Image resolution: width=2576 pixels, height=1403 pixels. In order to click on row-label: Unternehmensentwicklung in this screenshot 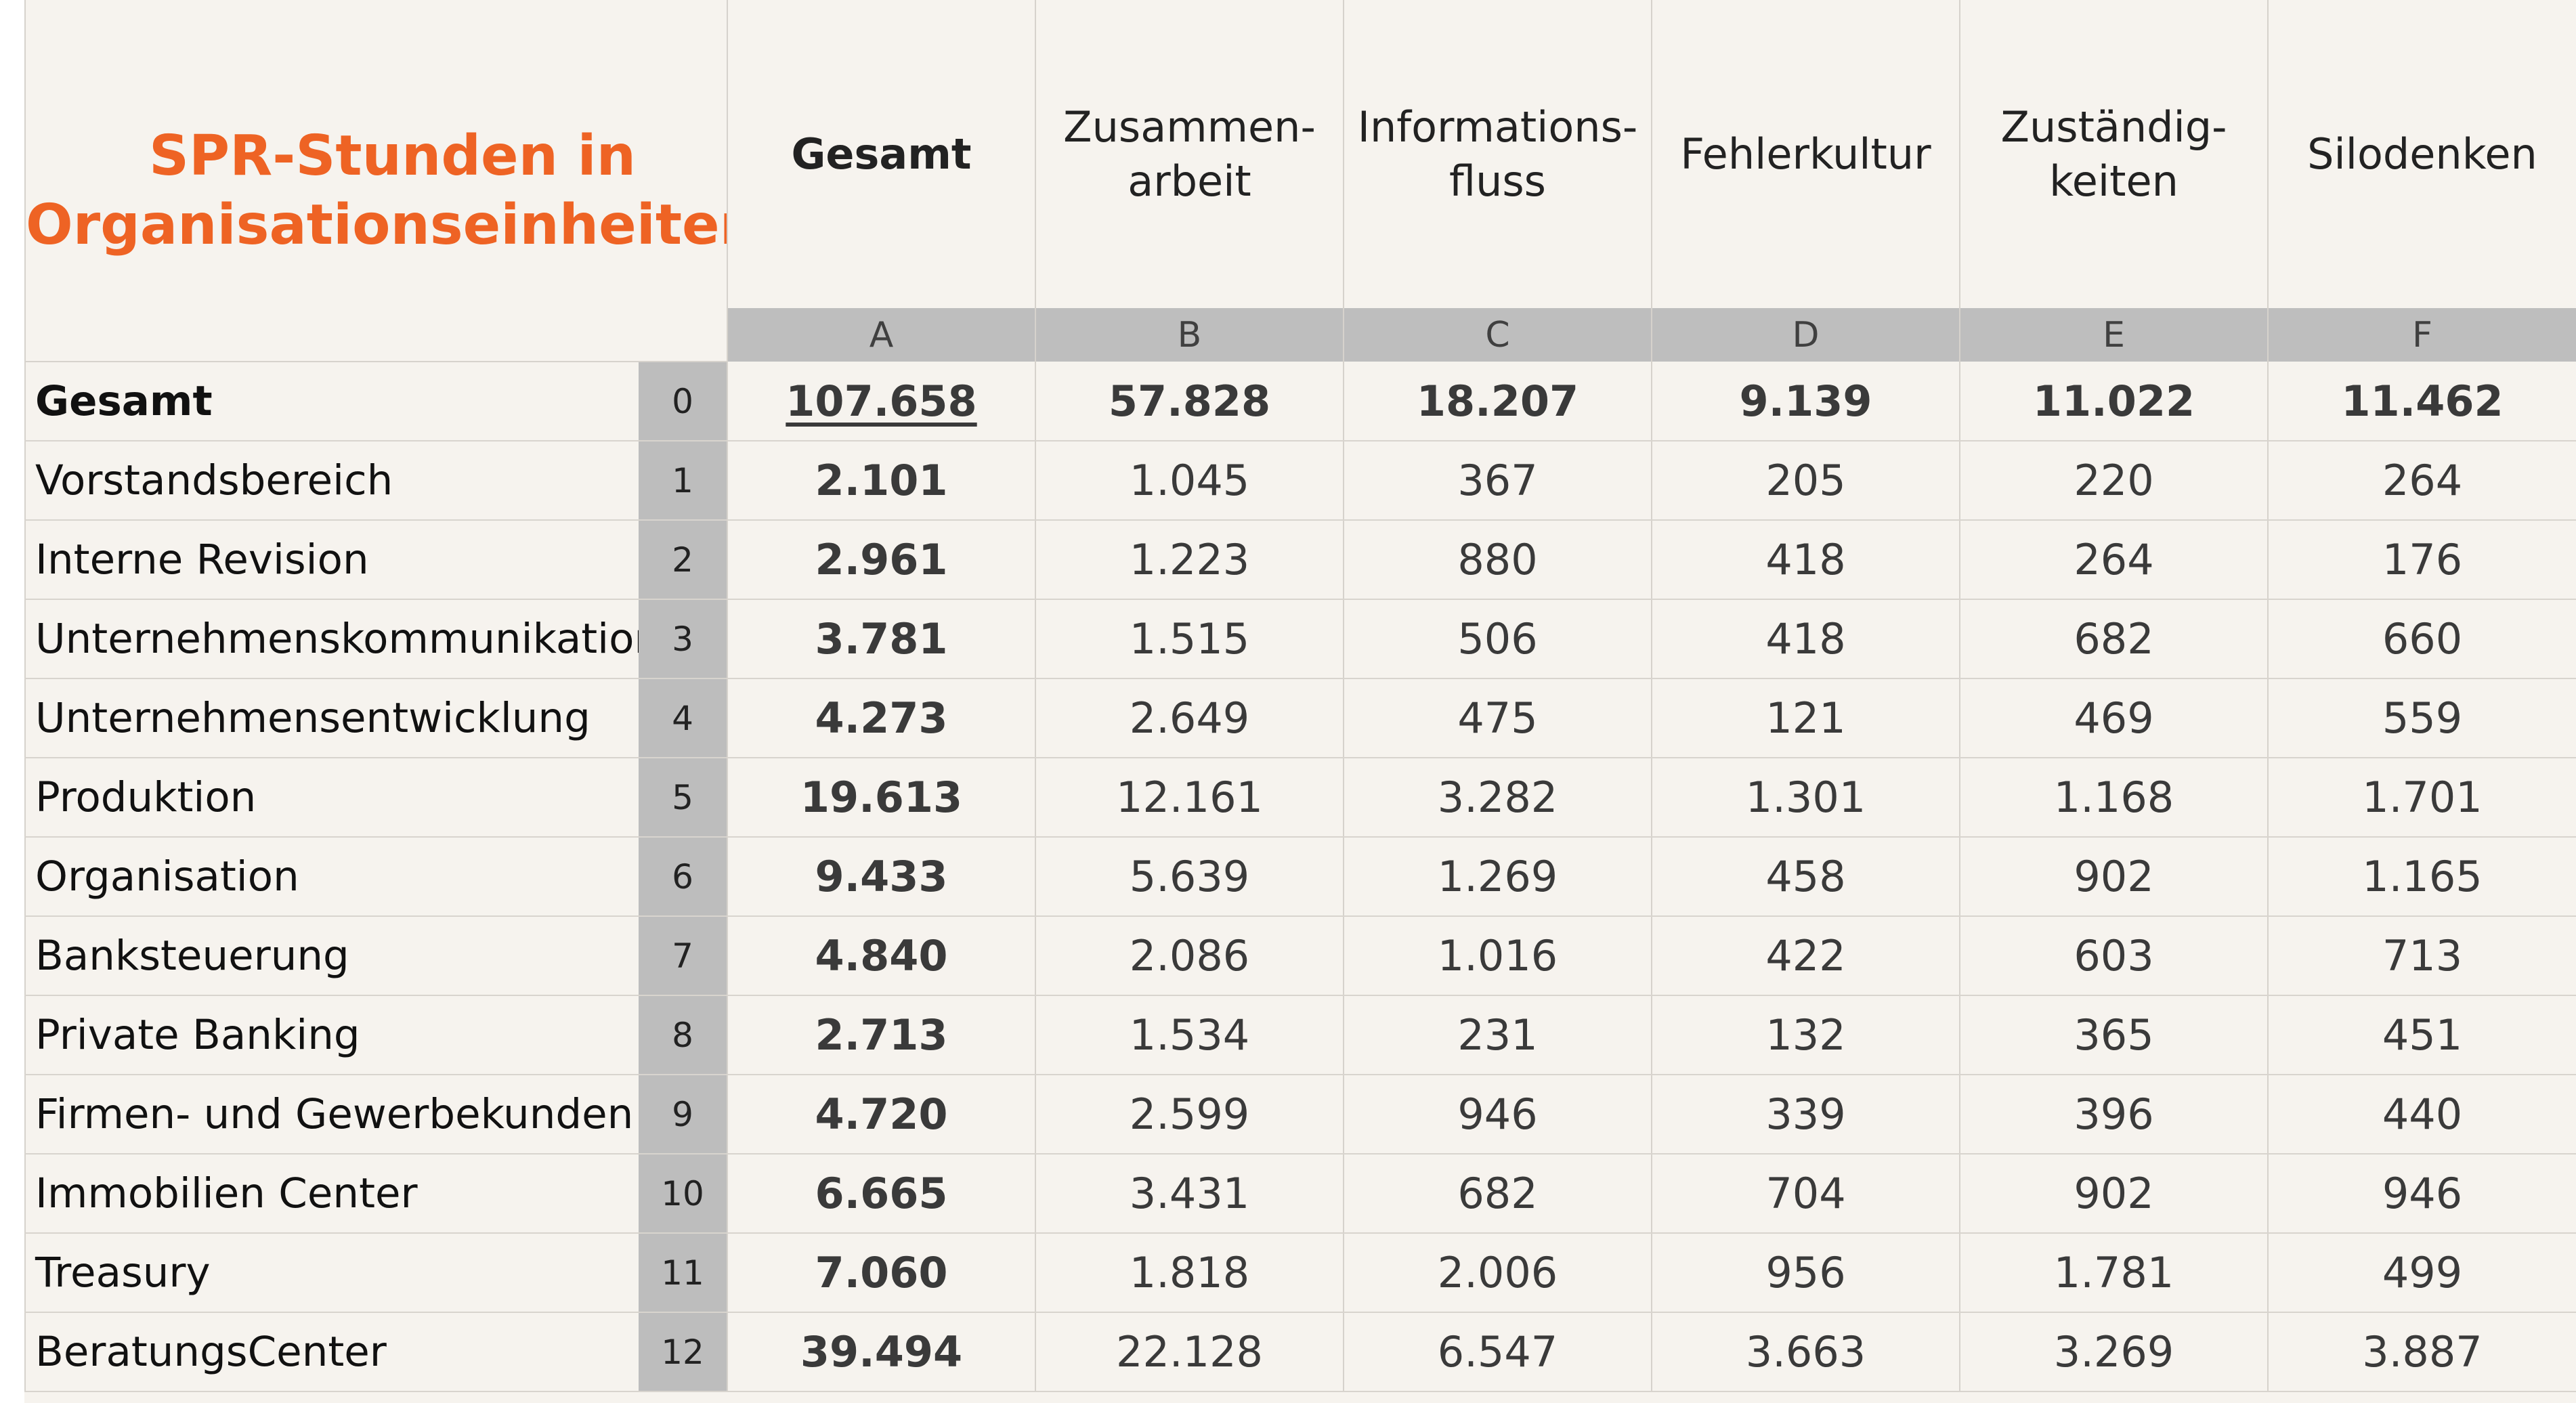, I will do `click(331, 718)`.